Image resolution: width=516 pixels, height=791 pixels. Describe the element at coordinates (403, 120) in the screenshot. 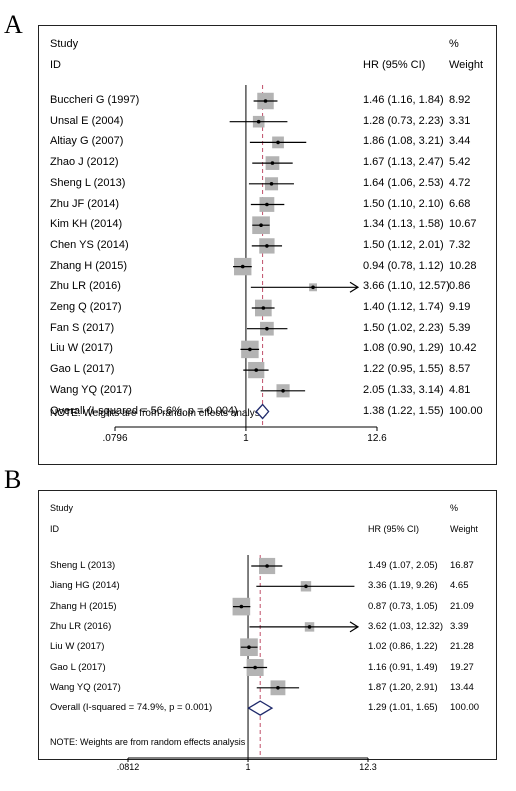

I see `study-hr-ci: 1.28 (0.73, 2.23)` at that location.